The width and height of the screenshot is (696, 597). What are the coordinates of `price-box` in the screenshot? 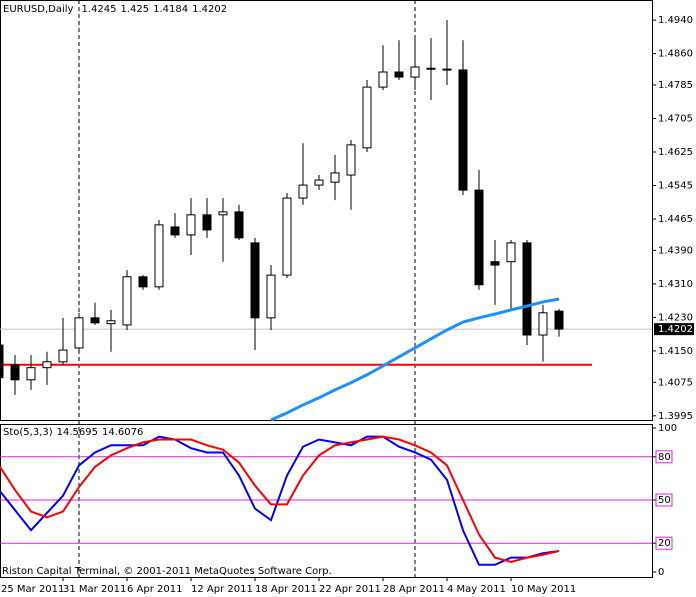 It's located at (674, 329).